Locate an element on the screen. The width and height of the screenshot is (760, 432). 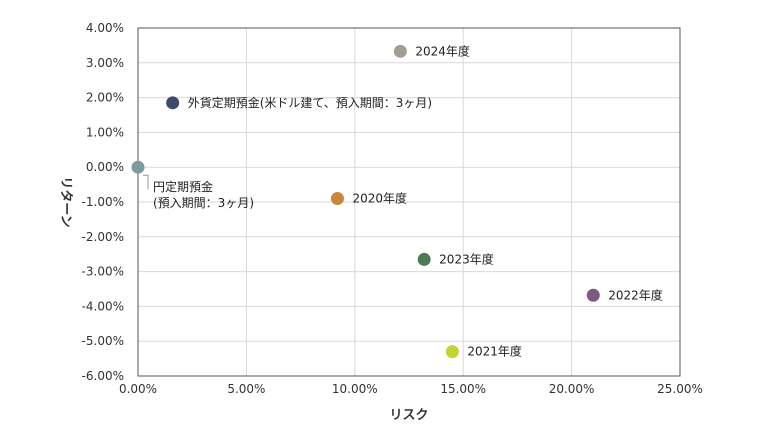
y-tick-label: -4.00% is located at coordinates (103, 306).